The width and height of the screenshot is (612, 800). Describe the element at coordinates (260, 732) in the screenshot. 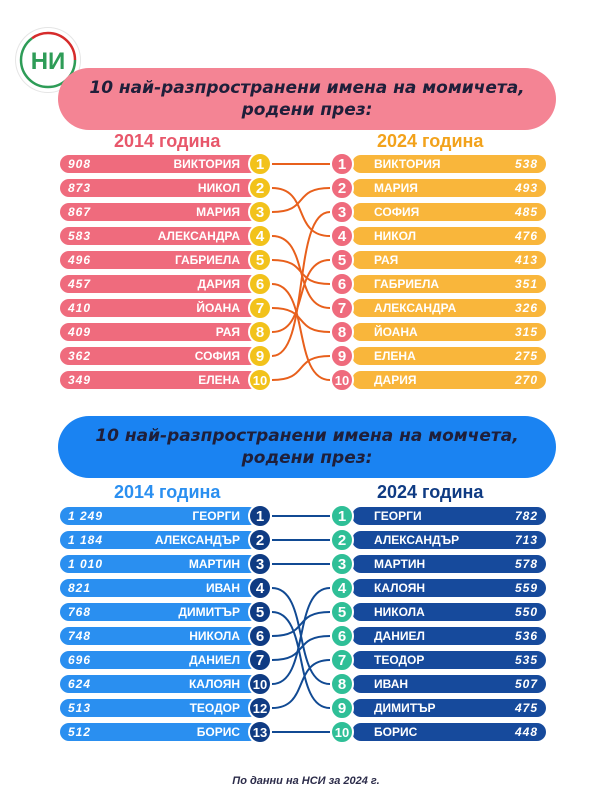

I see `boys-left-rank-badge: 13` at that location.